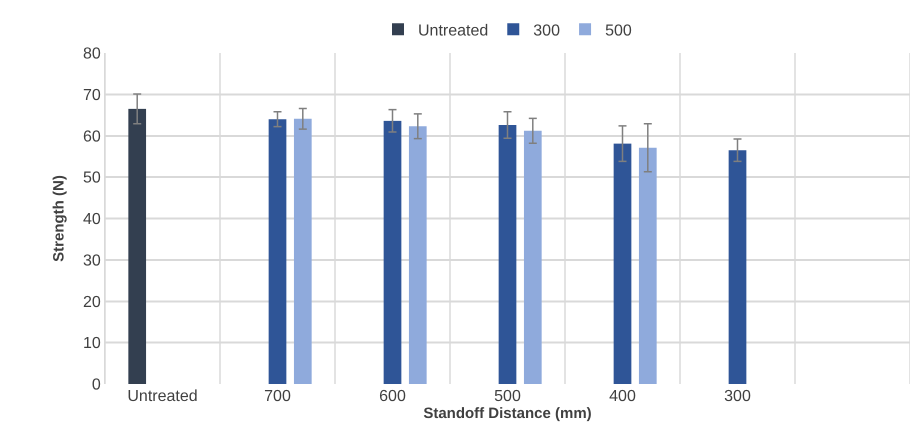  What do you see at coordinates (92, 178) in the screenshot?
I see `y-tick-label: 50` at bounding box center [92, 178].